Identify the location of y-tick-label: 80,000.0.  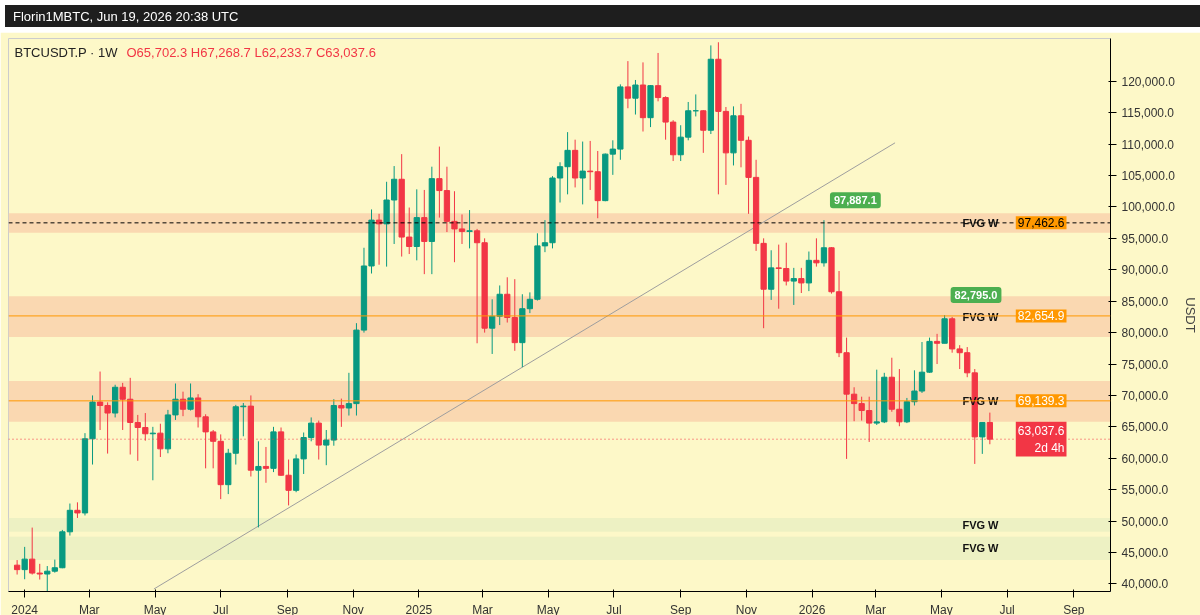
(1145, 333).